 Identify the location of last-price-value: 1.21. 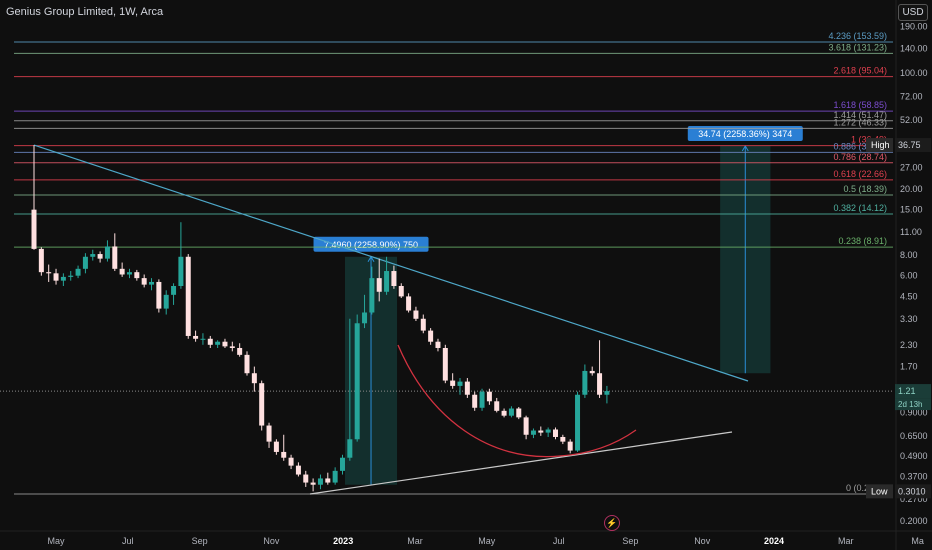
(907, 391).